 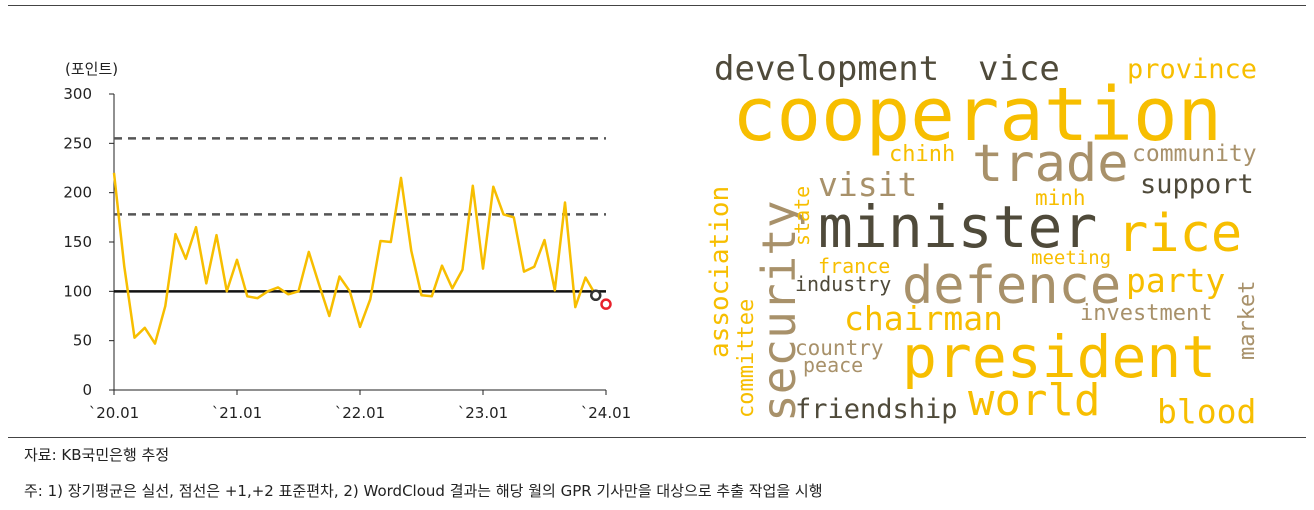 I want to click on y-tick-label: 50, so click(x=82, y=341).